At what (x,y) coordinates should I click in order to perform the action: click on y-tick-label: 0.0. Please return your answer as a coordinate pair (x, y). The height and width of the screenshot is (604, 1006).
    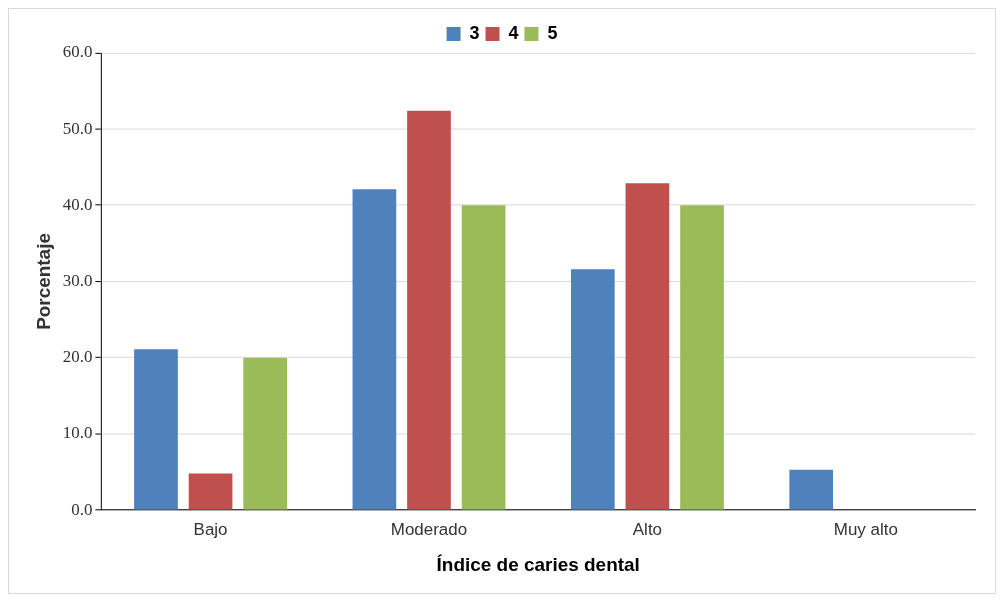
    Looking at the image, I should click on (82, 509).